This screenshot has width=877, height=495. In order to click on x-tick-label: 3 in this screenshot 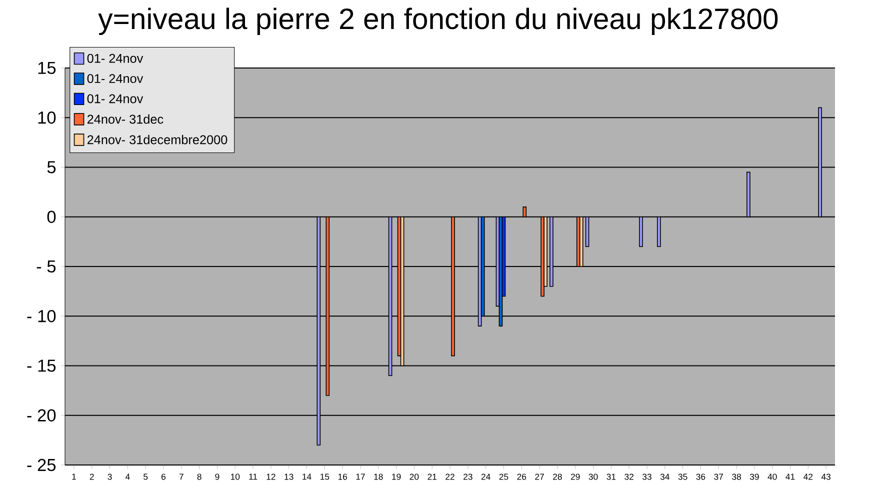, I will do `click(110, 477)`.